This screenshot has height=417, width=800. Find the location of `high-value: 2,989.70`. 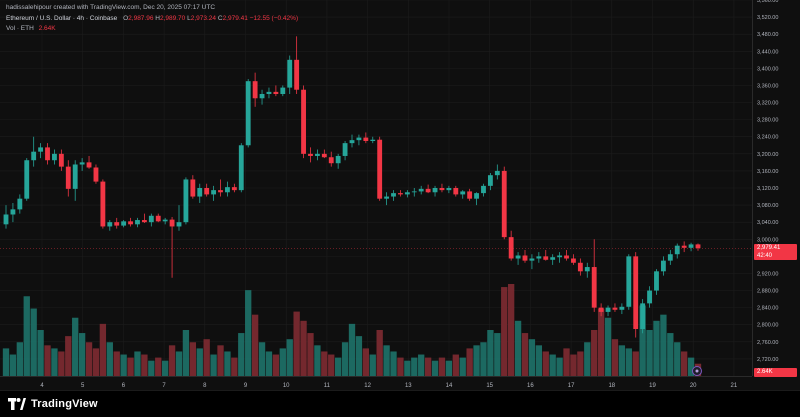

high-value: 2,989.70 is located at coordinates (172, 18).